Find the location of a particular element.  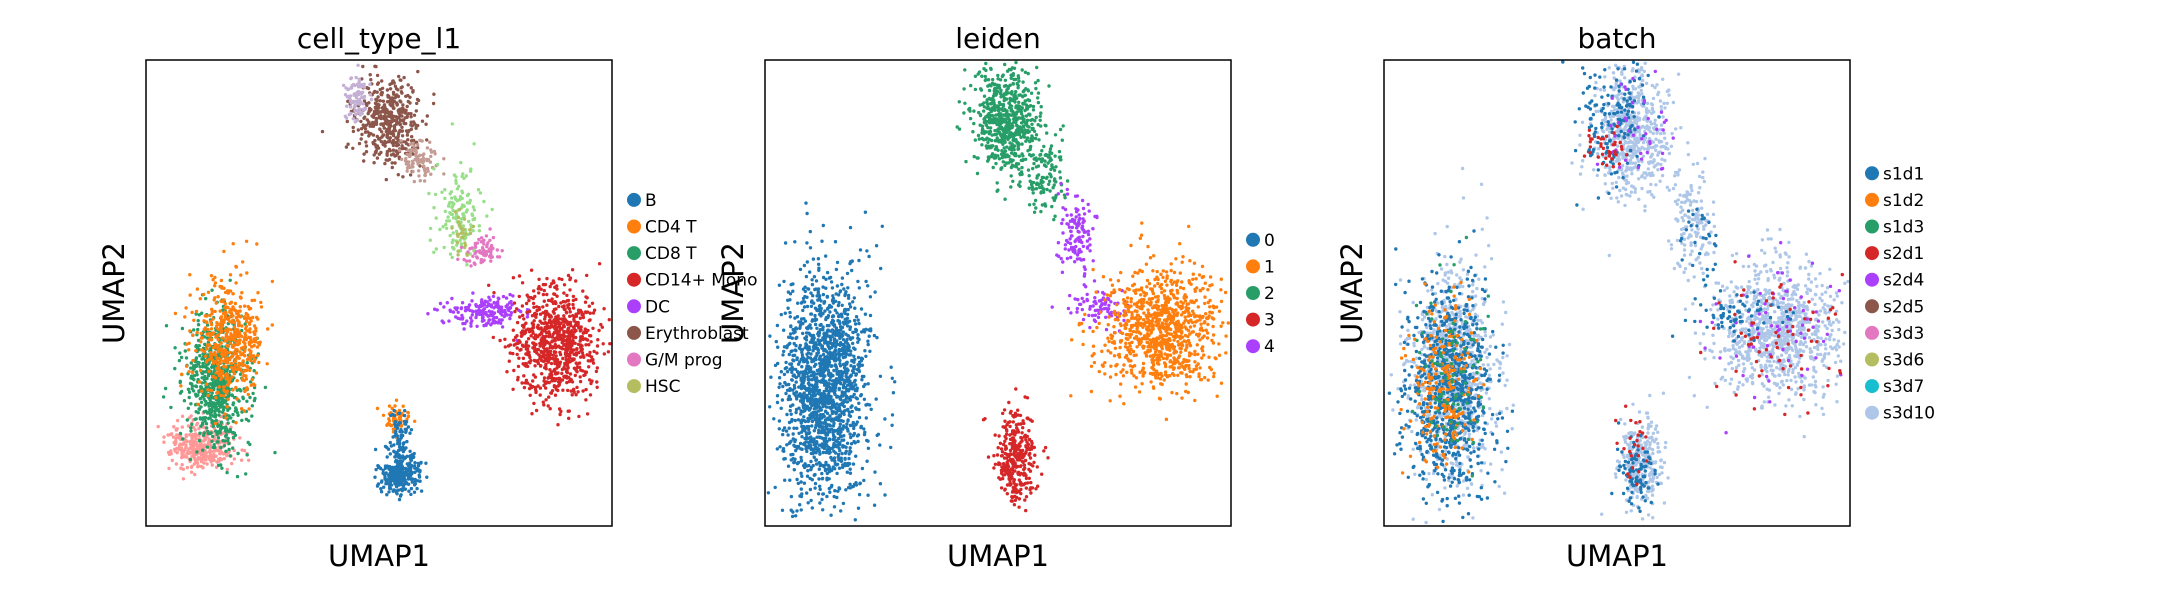

legend-label: DC is located at coordinates (657, 307).